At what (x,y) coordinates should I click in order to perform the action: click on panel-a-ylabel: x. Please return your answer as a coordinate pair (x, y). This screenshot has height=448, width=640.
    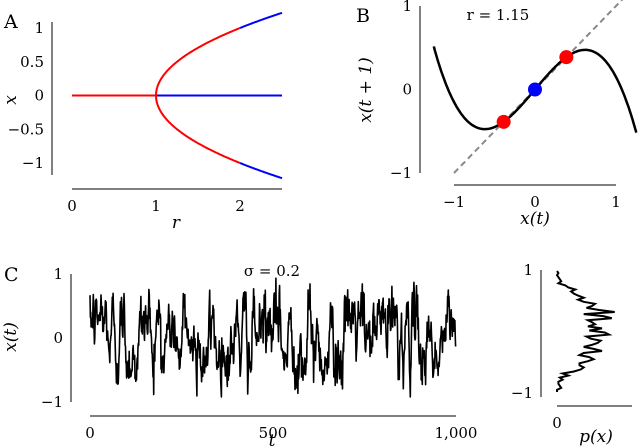
    Looking at the image, I should click on (11, 100).